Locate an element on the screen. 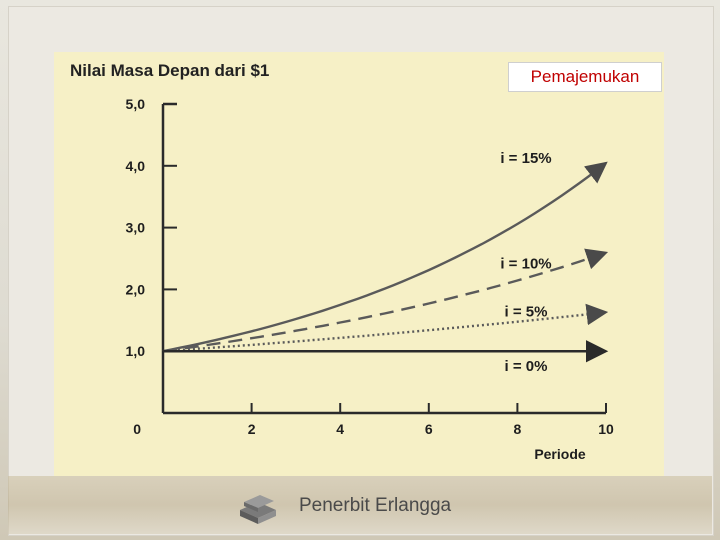 The height and width of the screenshot is (540, 720). x-axis-label: Periode is located at coordinates (560, 454).